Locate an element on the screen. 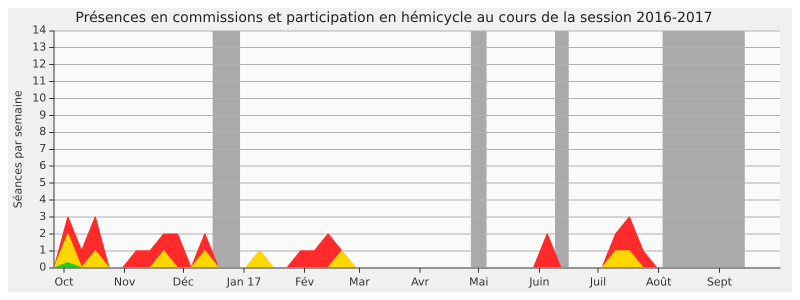  y-tick-label: 14 is located at coordinates (39, 30).